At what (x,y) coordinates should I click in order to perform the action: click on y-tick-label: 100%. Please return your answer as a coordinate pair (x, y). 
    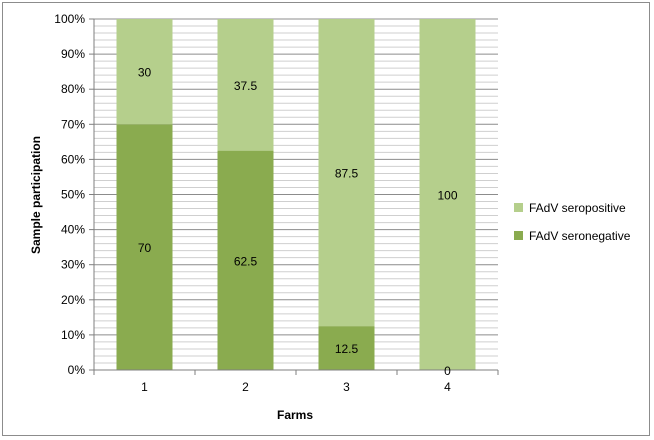
    Looking at the image, I should click on (69, 19).